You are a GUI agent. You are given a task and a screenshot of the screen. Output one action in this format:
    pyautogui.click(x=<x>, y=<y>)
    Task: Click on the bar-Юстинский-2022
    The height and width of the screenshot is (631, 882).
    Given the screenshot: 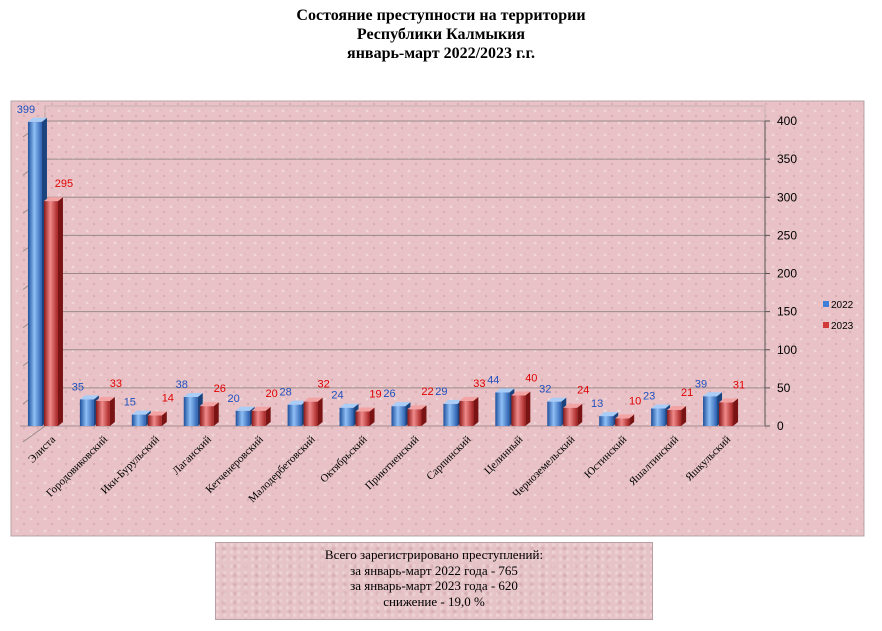 What is the action you would take?
    pyautogui.click(x=606, y=421)
    